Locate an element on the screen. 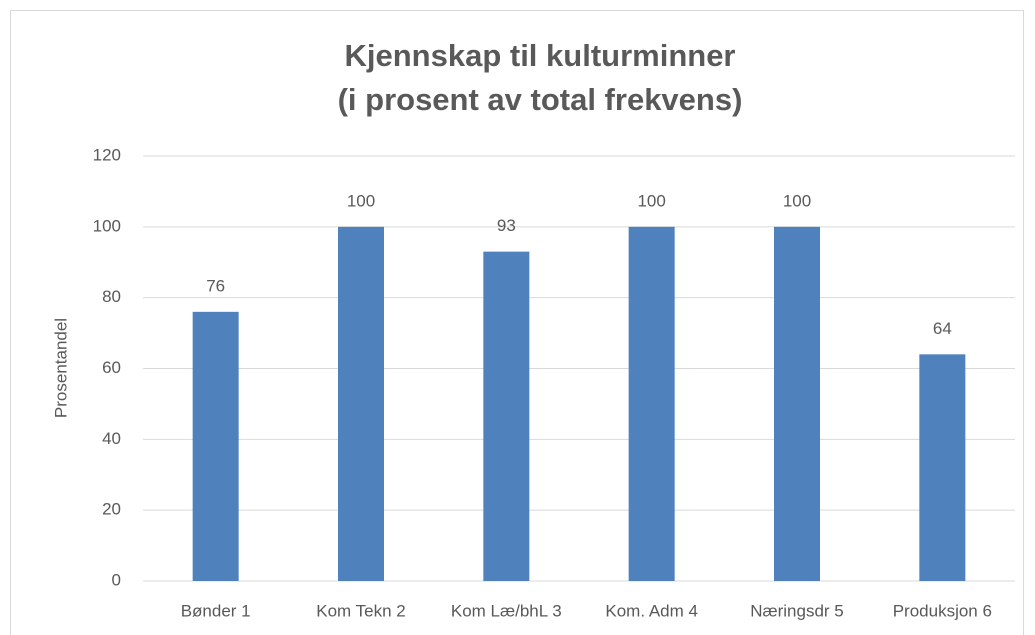 The height and width of the screenshot is (635, 1035). x-tick-label: Kom. Adm 4 is located at coordinates (651, 610).